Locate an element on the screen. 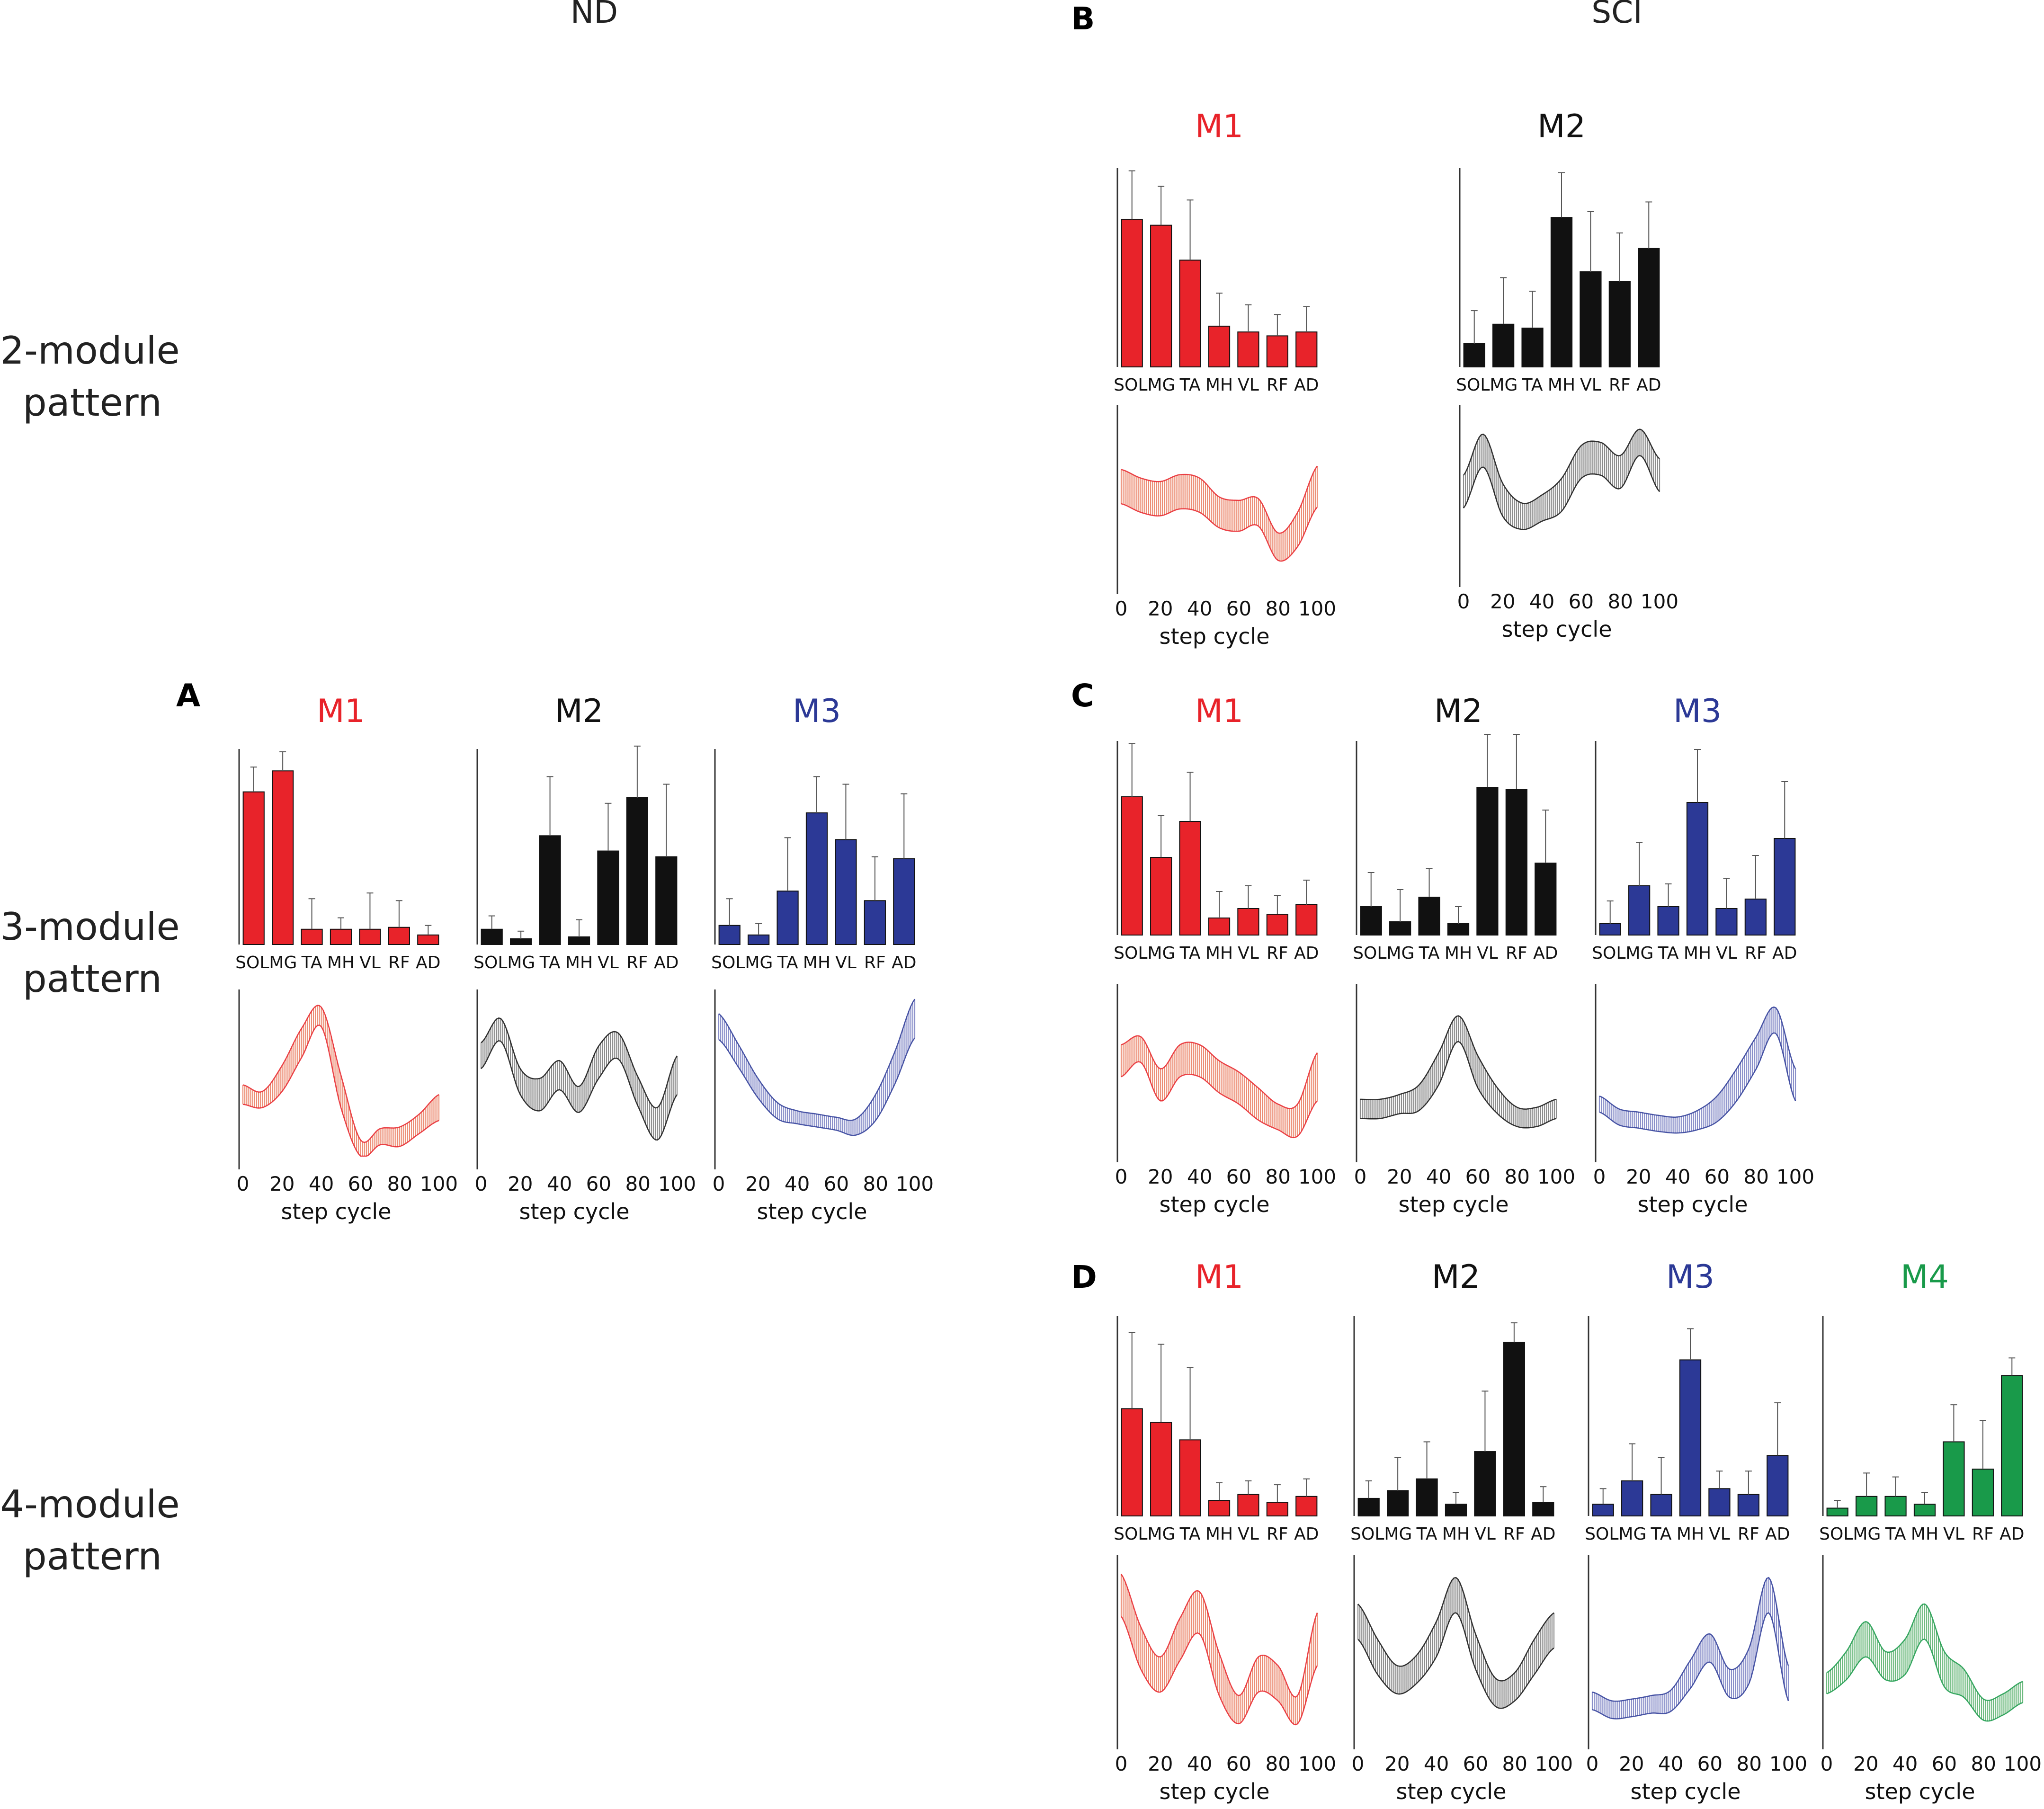 The height and width of the screenshot is (1809, 2044). panel-letter-d: D is located at coordinates (1084, 1277).